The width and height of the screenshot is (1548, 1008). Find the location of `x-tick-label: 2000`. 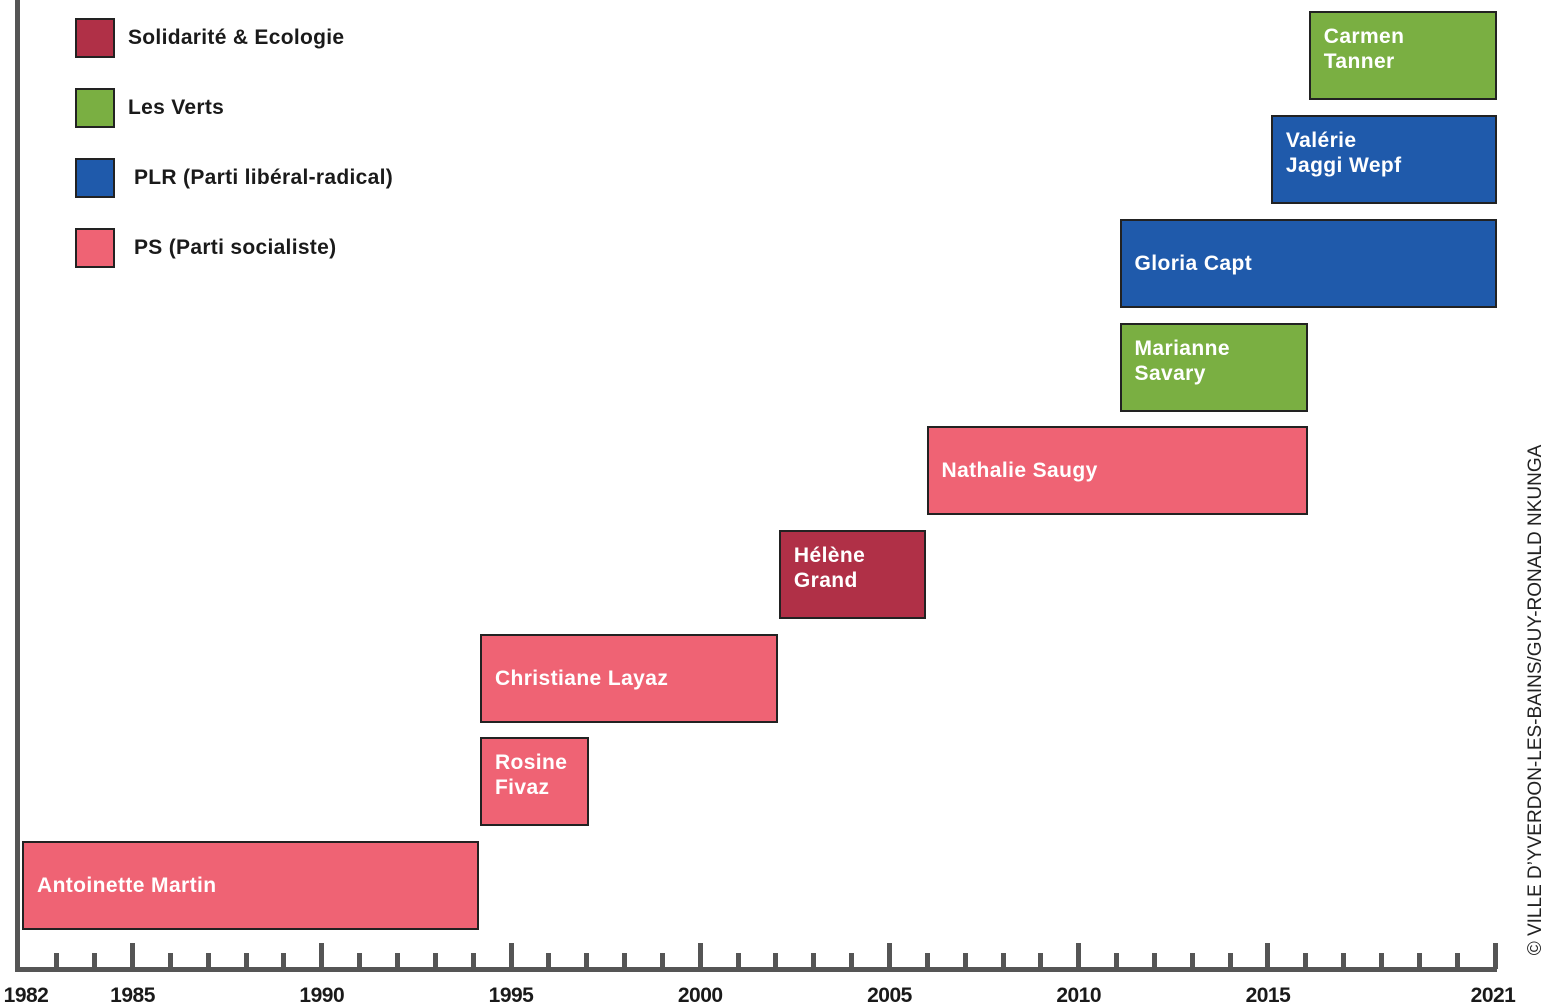

x-tick-label: 2000 is located at coordinates (700, 995).